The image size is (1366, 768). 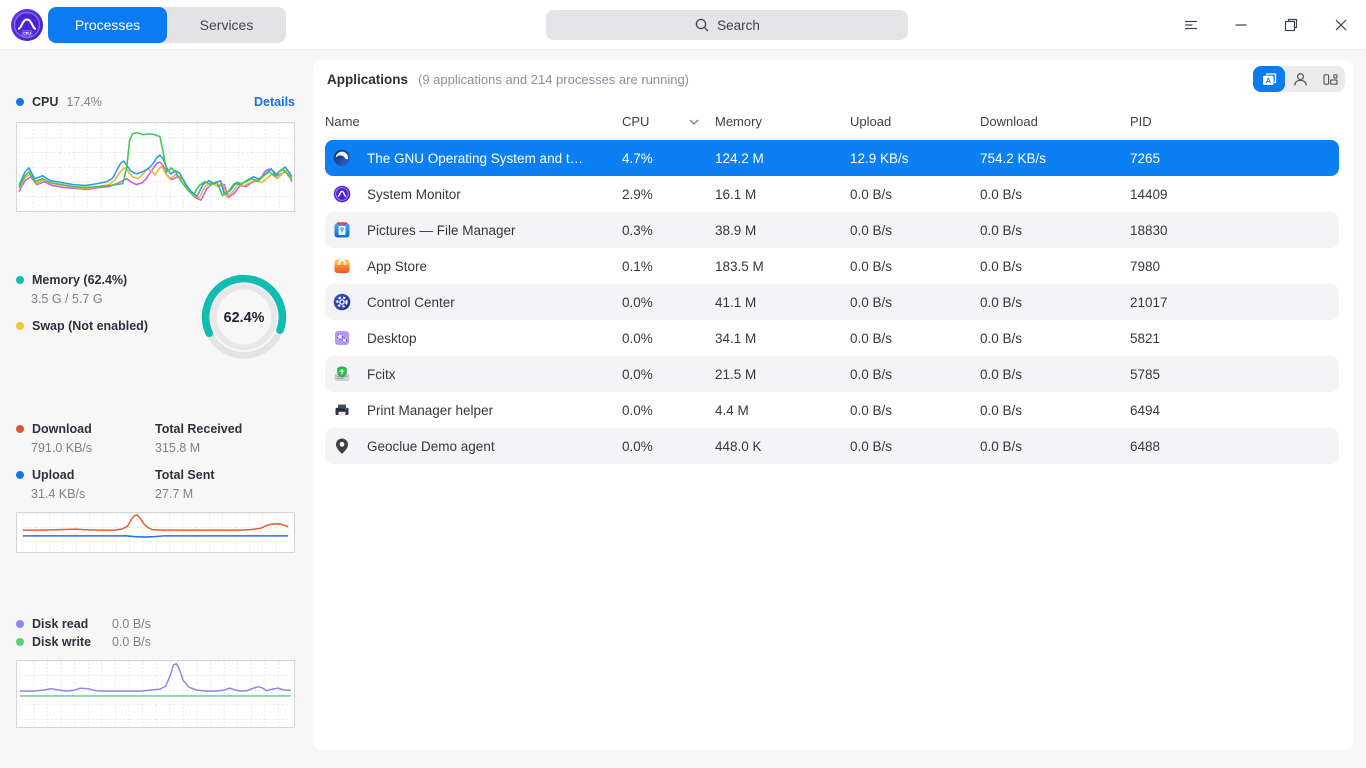 I want to click on table-row: Fcitx 0.0% 21.5 M 0.0 B/s 0.0 B/s 5785, so click(x=832, y=374).